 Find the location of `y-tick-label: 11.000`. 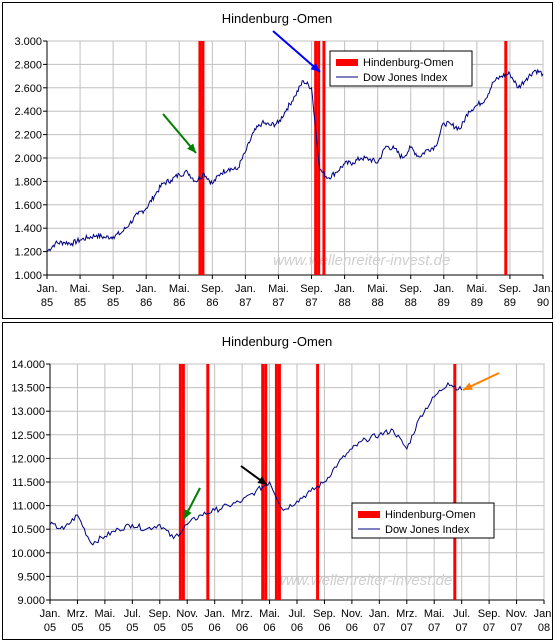

y-tick-label: 11.000 is located at coordinates (28, 507).